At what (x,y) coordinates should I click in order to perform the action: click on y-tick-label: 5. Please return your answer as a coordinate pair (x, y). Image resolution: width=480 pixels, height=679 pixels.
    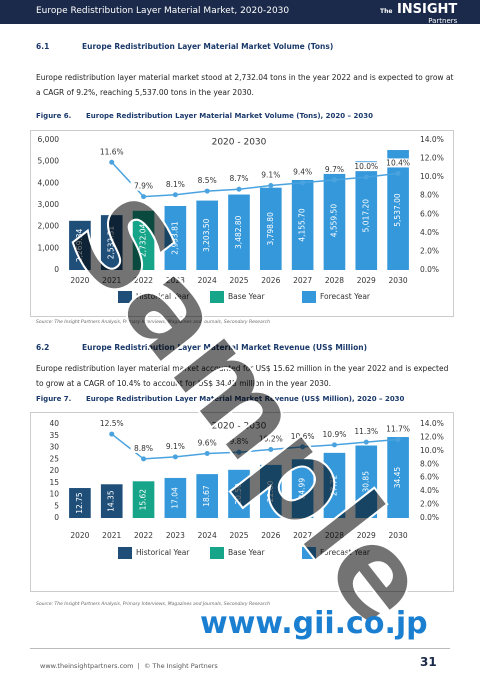
    Looking at the image, I should click on (56, 505).